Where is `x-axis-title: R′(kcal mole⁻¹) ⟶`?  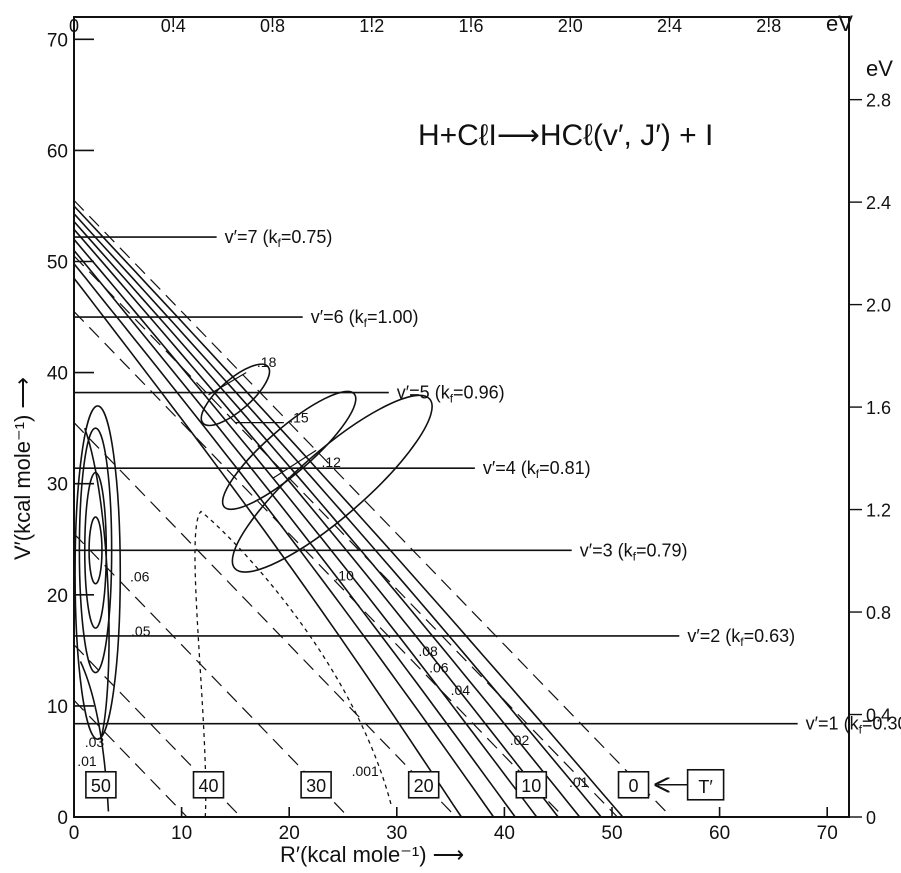 x-axis-title: R′(kcal mole⁻¹) ⟶ is located at coordinates (372, 854).